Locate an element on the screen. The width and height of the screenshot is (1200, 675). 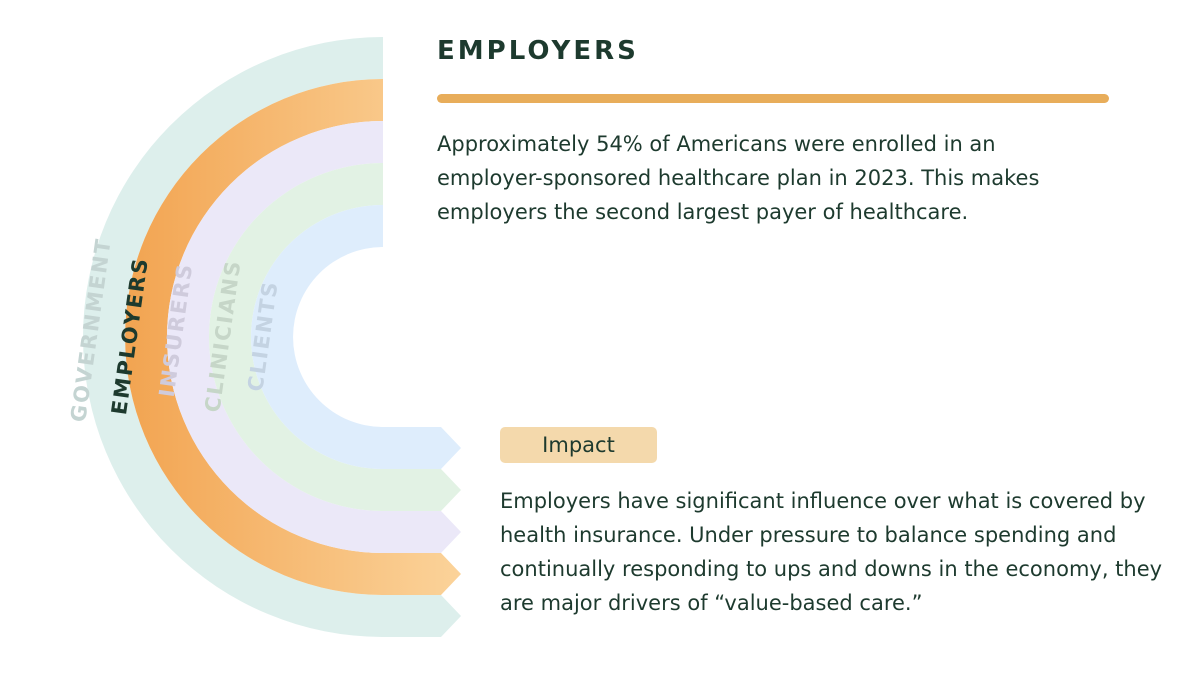
title-underline is located at coordinates (773, 98).